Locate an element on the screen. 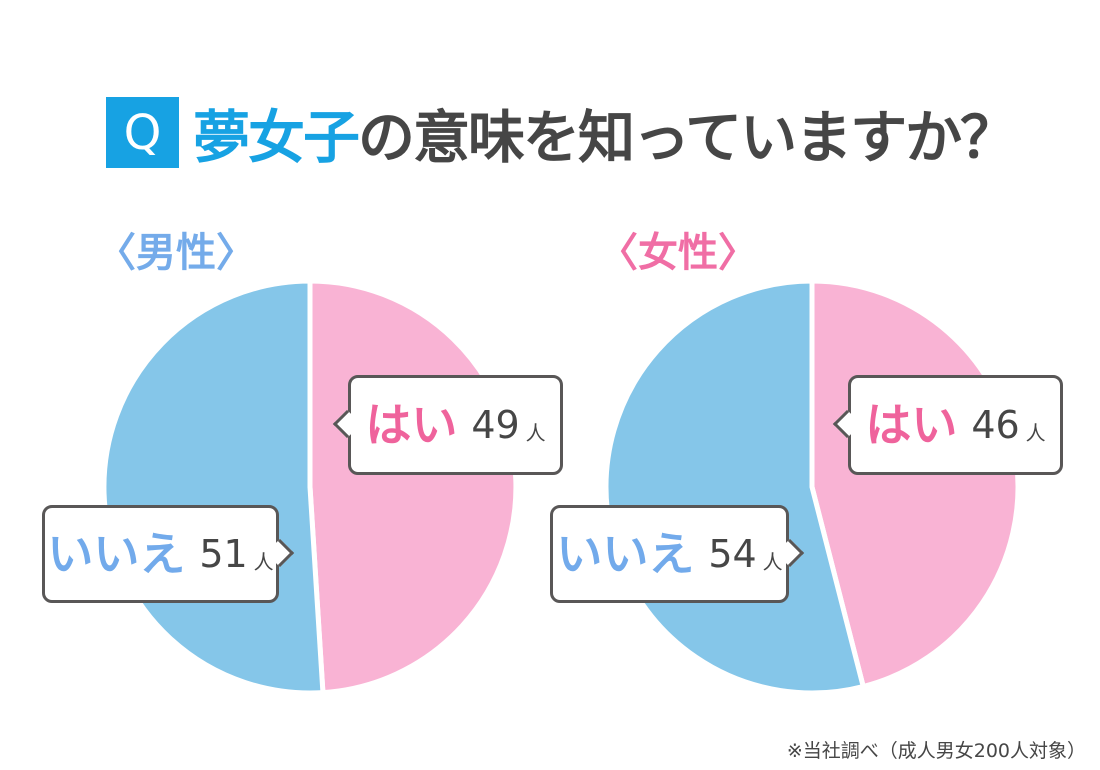 This screenshot has width=1100, height=770. callout-male-yes: はい 49 人 is located at coordinates (447, 425).